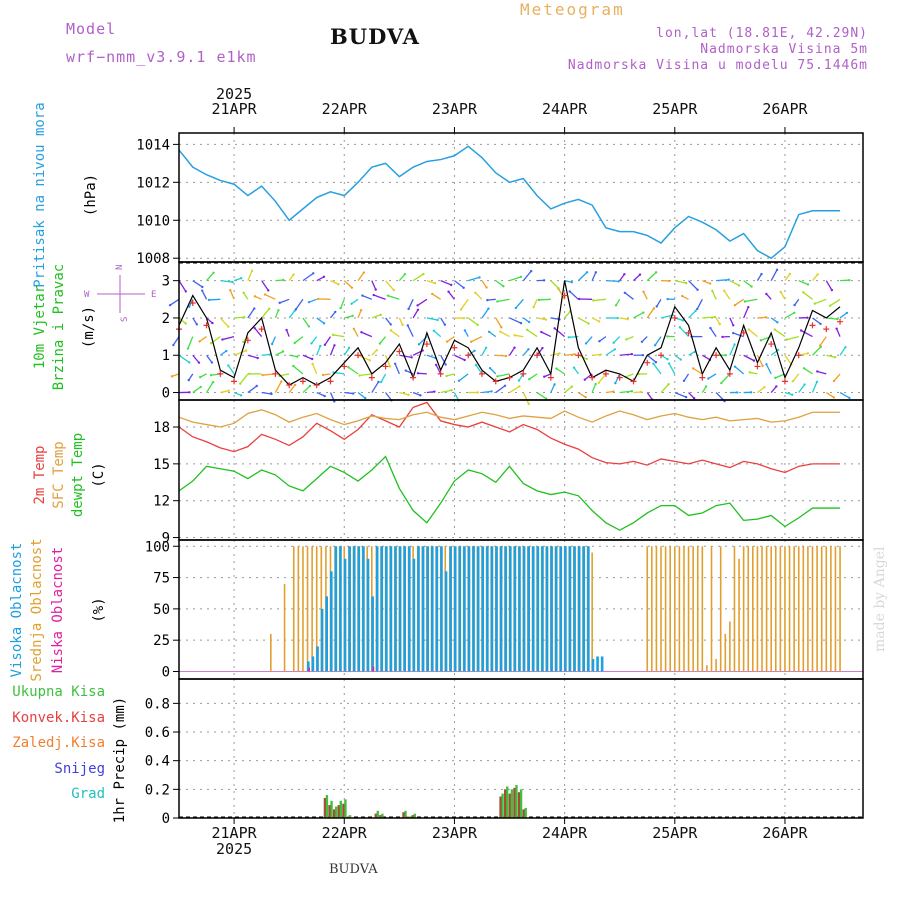 This screenshot has height=900, width=900. Describe the element at coordinates (166, 819) in the screenshot. I see `precip-ytick-label: 0` at that location.